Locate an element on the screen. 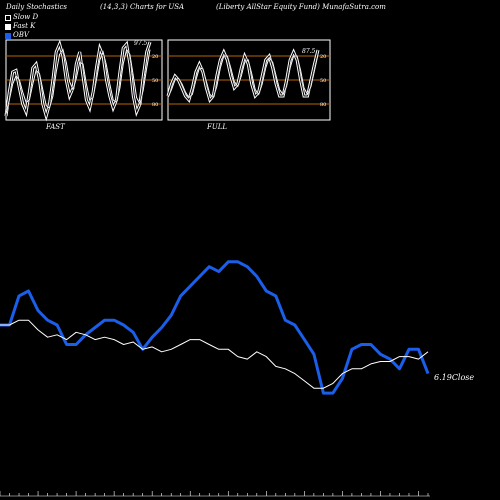 The image size is (500, 500). full-last-value-label: 87.5 is located at coordinates (309, 51).